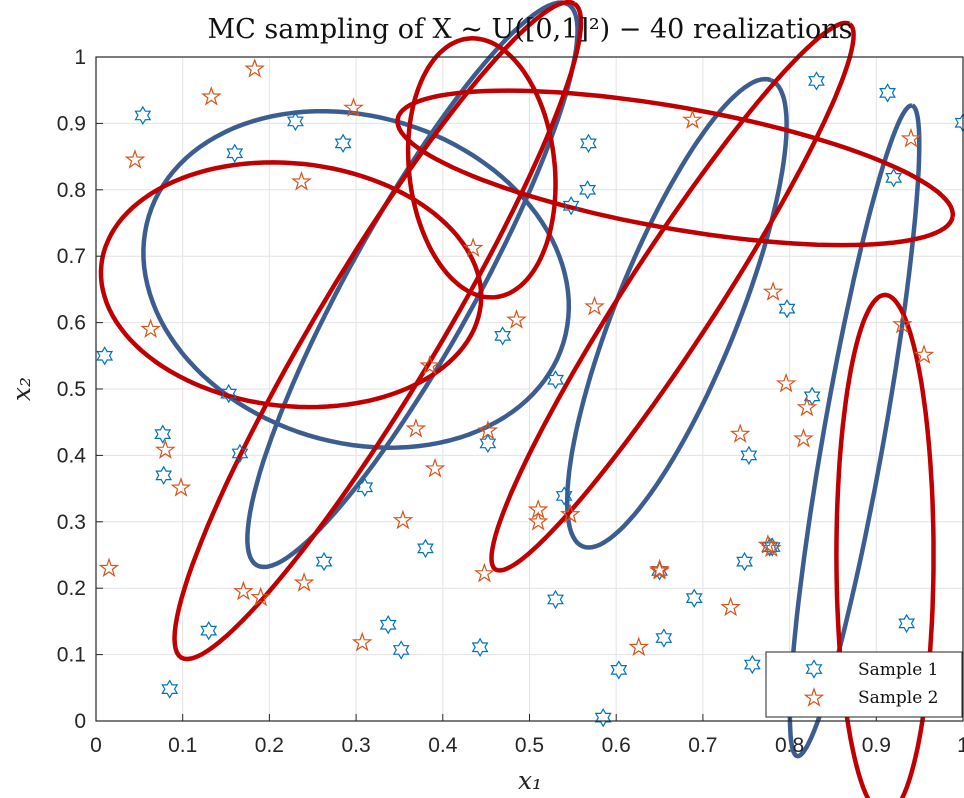  I want to click on legend-hexagram-icon, so click(814, 669).